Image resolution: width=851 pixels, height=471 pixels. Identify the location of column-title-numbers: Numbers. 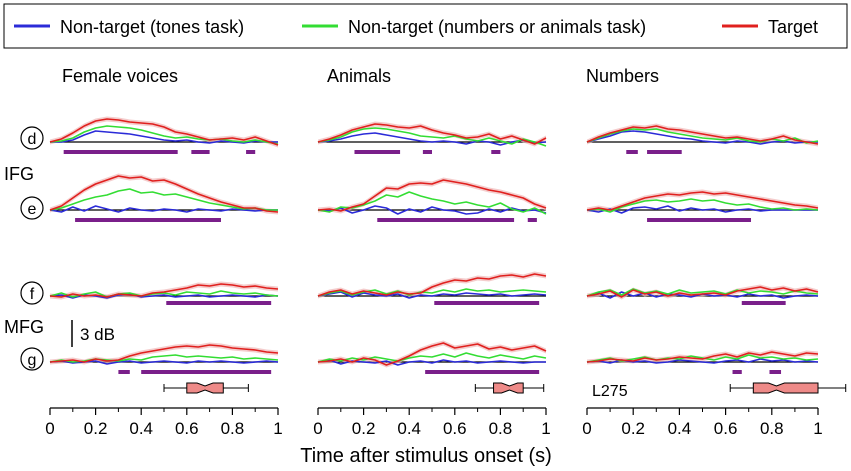
(622, 76).